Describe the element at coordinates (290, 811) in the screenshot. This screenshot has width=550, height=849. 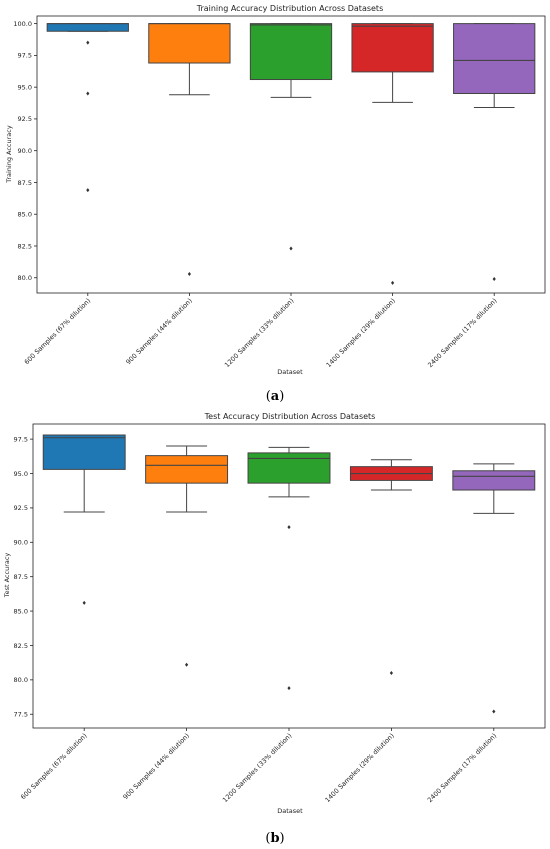
I see `chart-b-x-label: Dataset` at that location.